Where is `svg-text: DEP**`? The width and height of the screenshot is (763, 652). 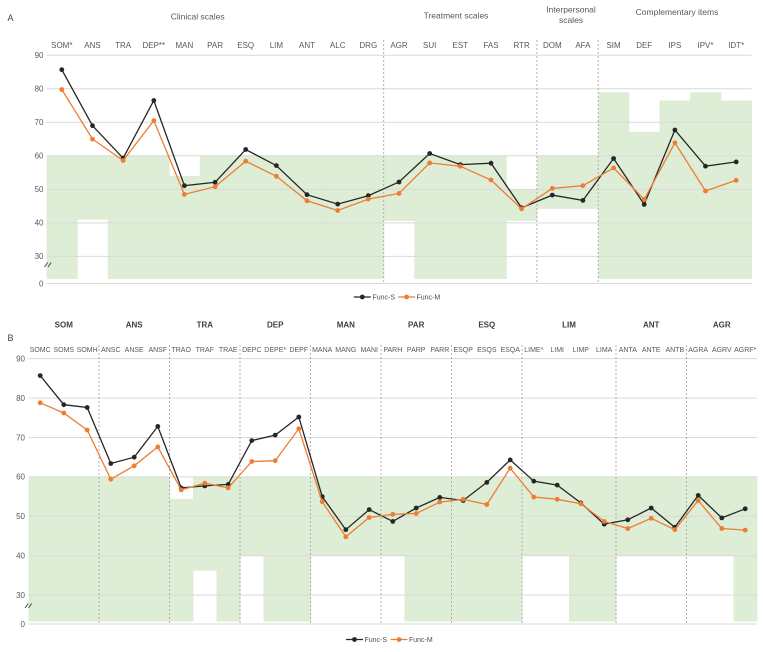 svg-text: DEP** is located at coordinates (153, 45).